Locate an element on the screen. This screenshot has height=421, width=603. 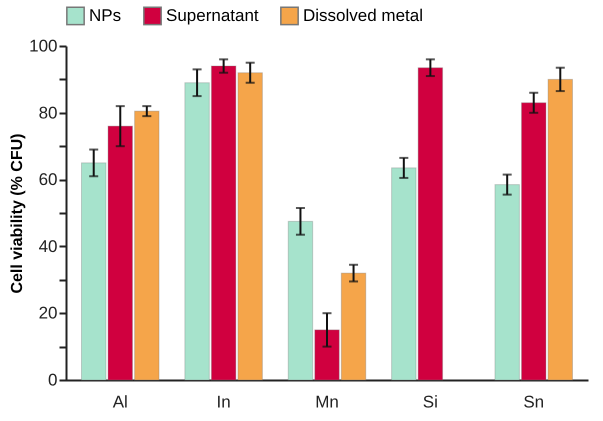
y-tick-label: 0 is located at coordinates (53, 380).